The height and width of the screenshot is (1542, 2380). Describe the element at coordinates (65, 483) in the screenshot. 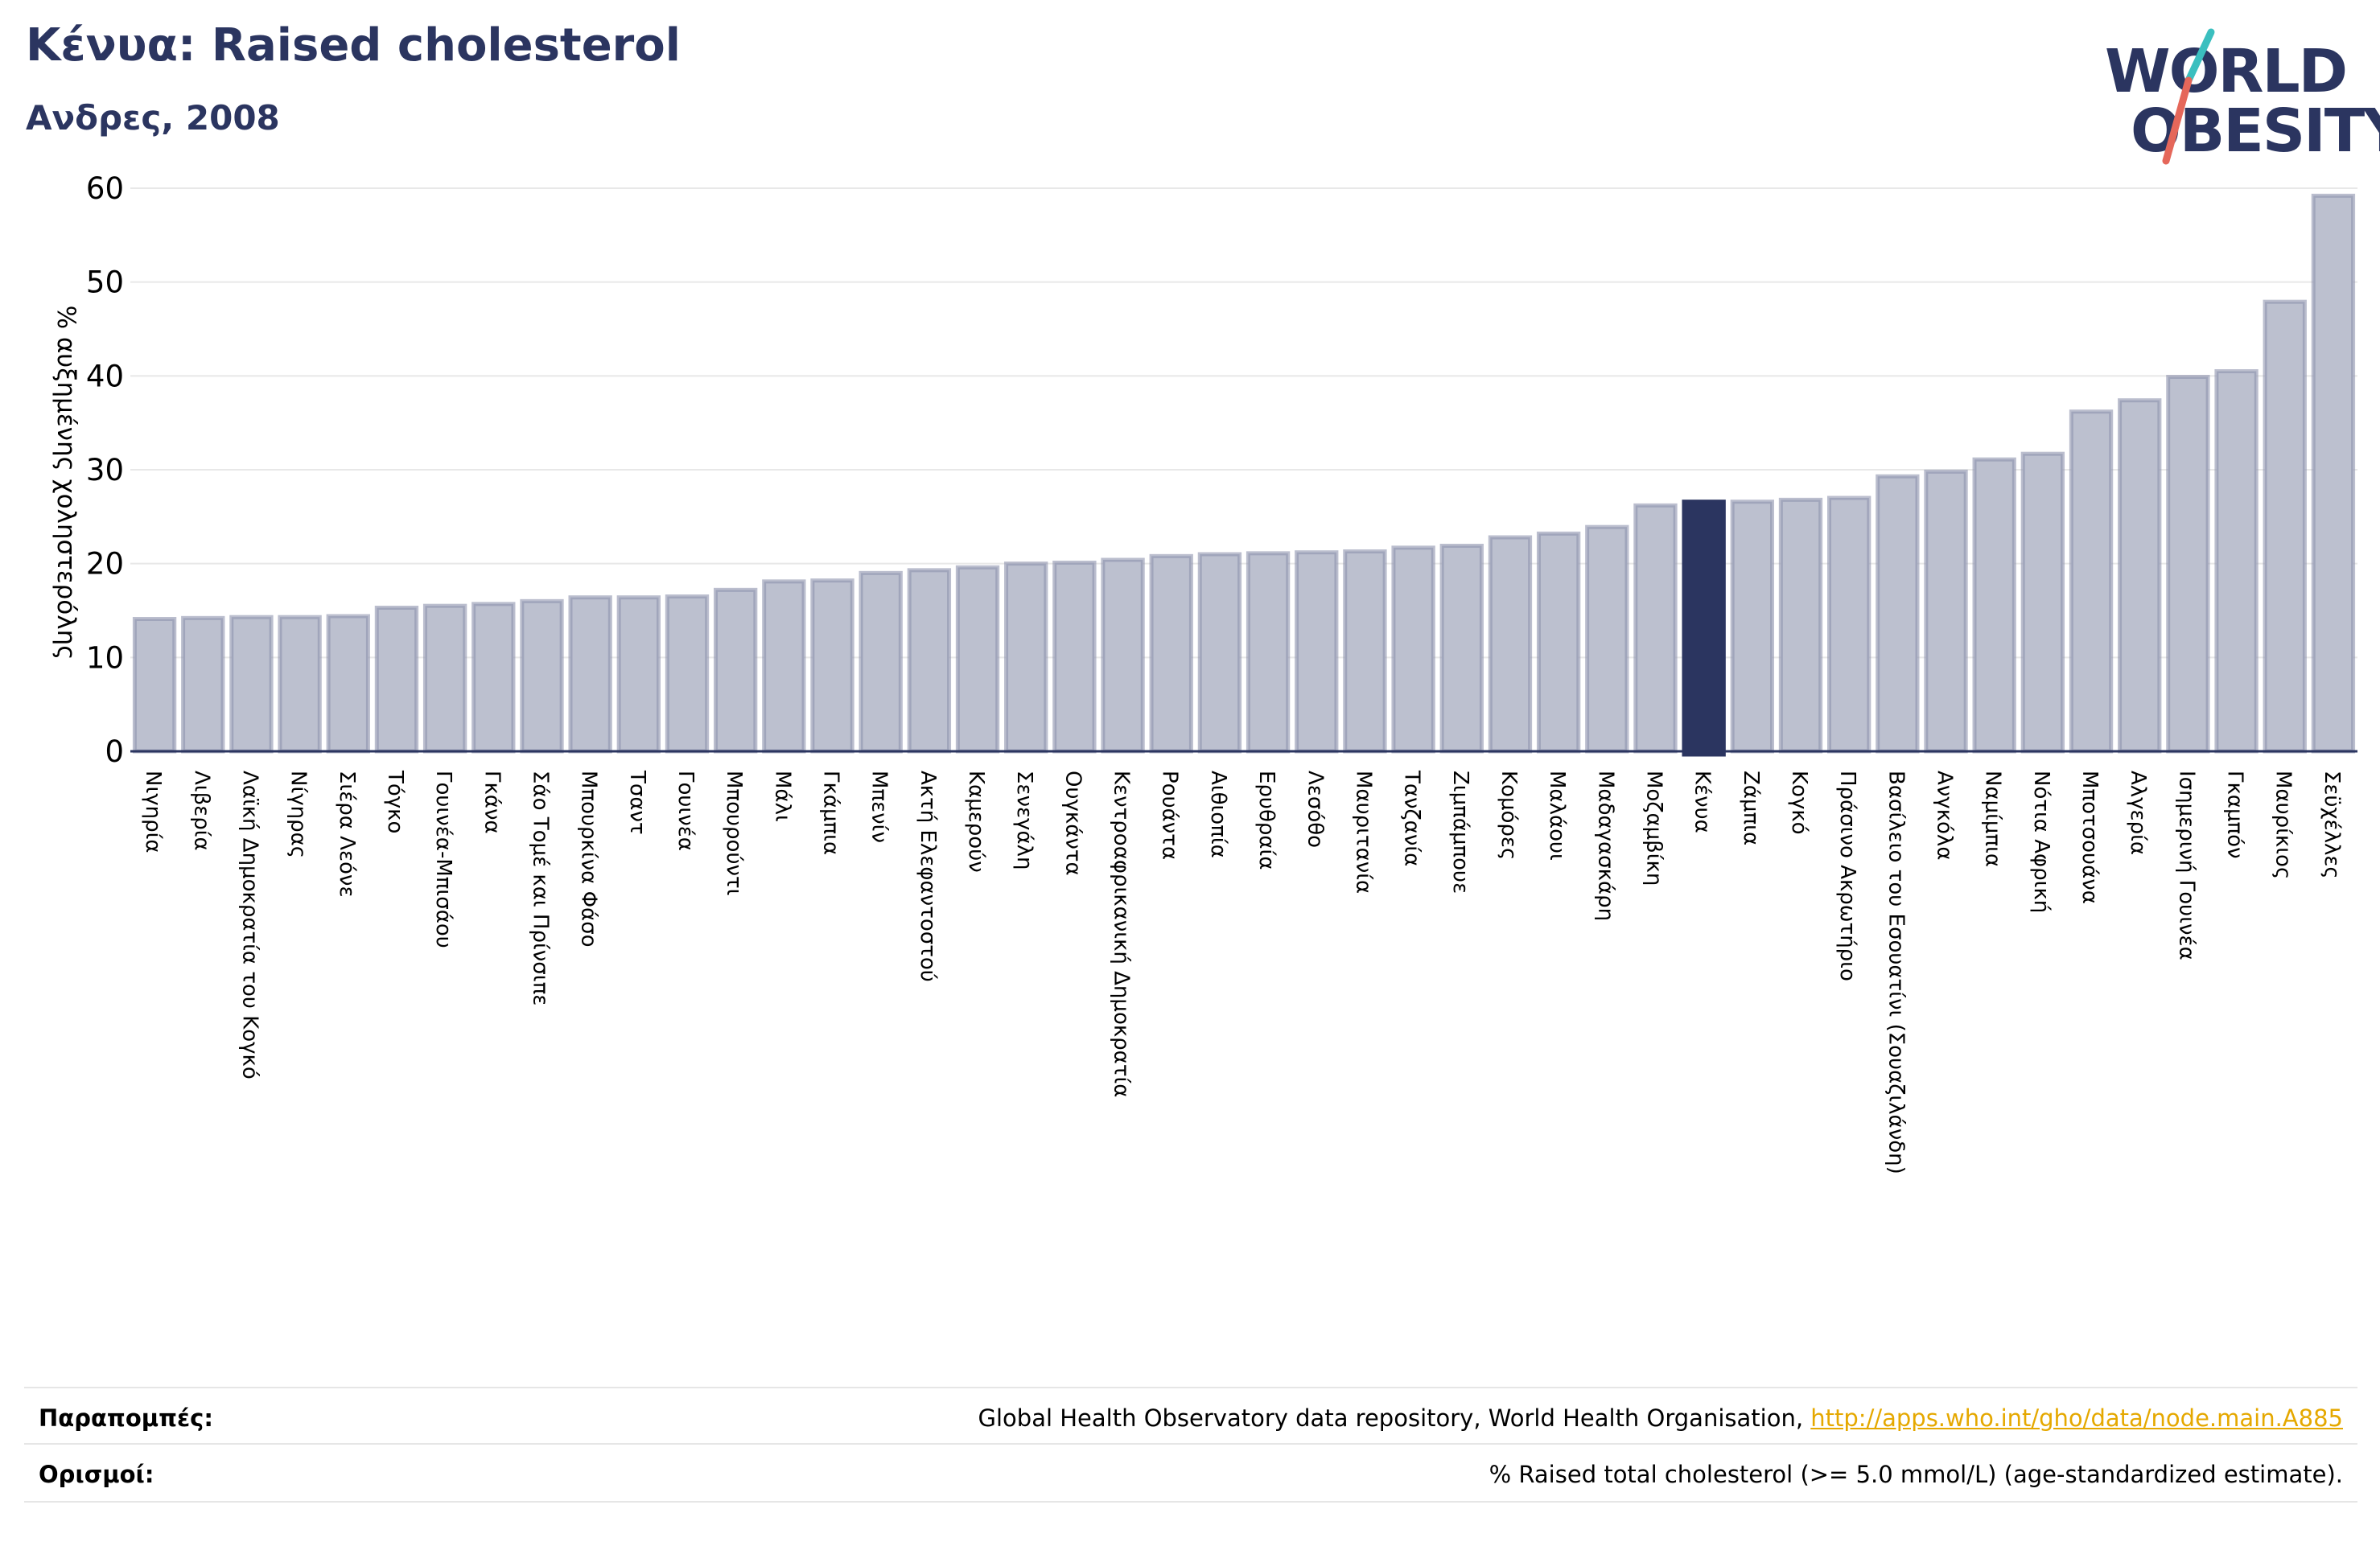

I see `y-axis-label: % αυξημένης χοληστερόλης` at that location.